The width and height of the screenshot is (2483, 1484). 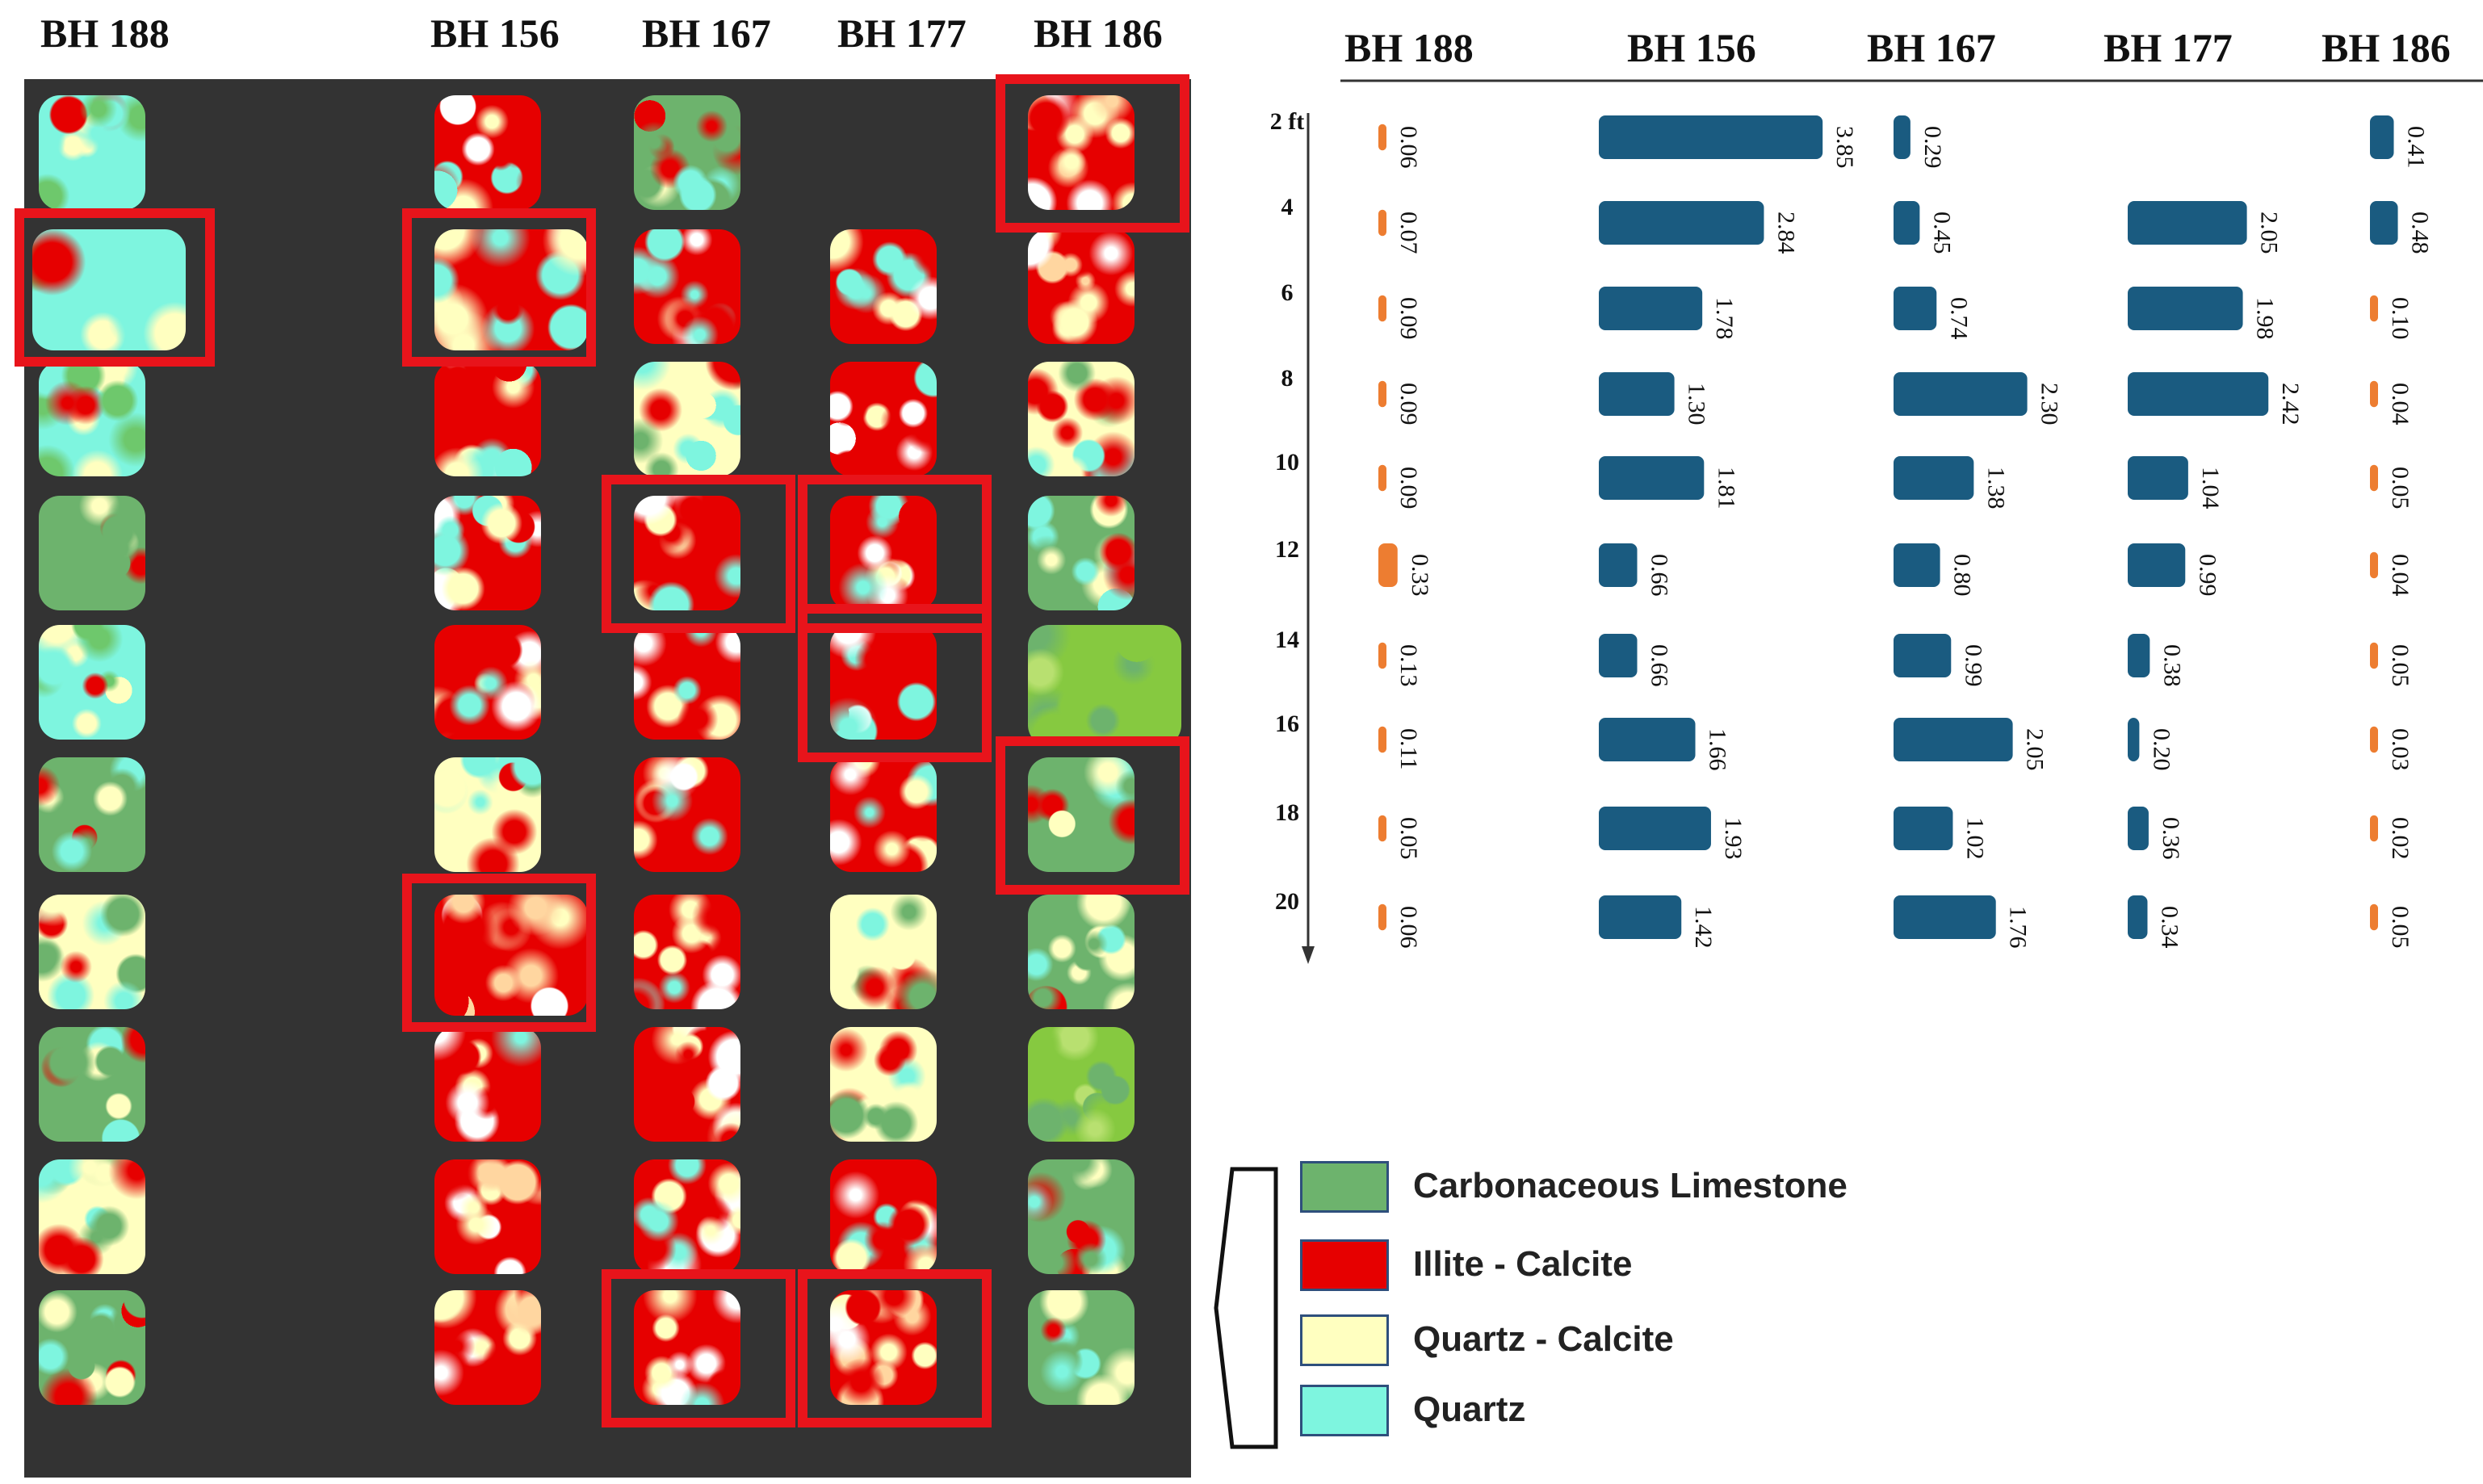 I want to click on bar-label: 0.13, so click(x=1409, y=665).